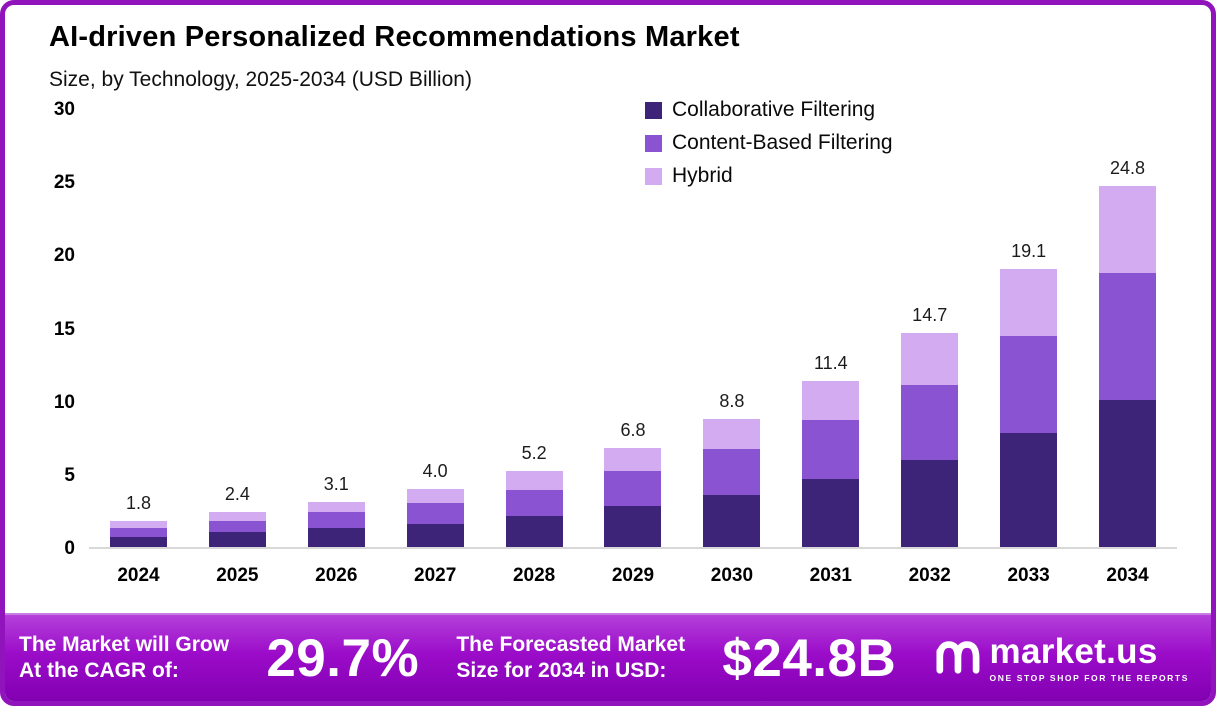 The width and height of the screenshot is (1216, 706). I want to click on y-tick-label: 30, so click(64, 109).